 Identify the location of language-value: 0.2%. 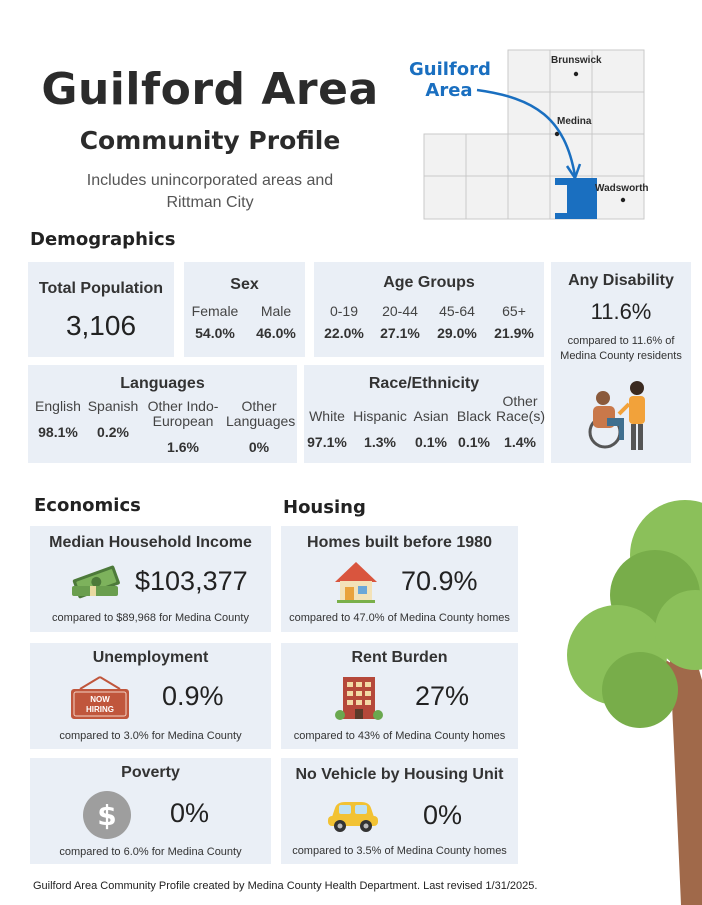
(113, 432).